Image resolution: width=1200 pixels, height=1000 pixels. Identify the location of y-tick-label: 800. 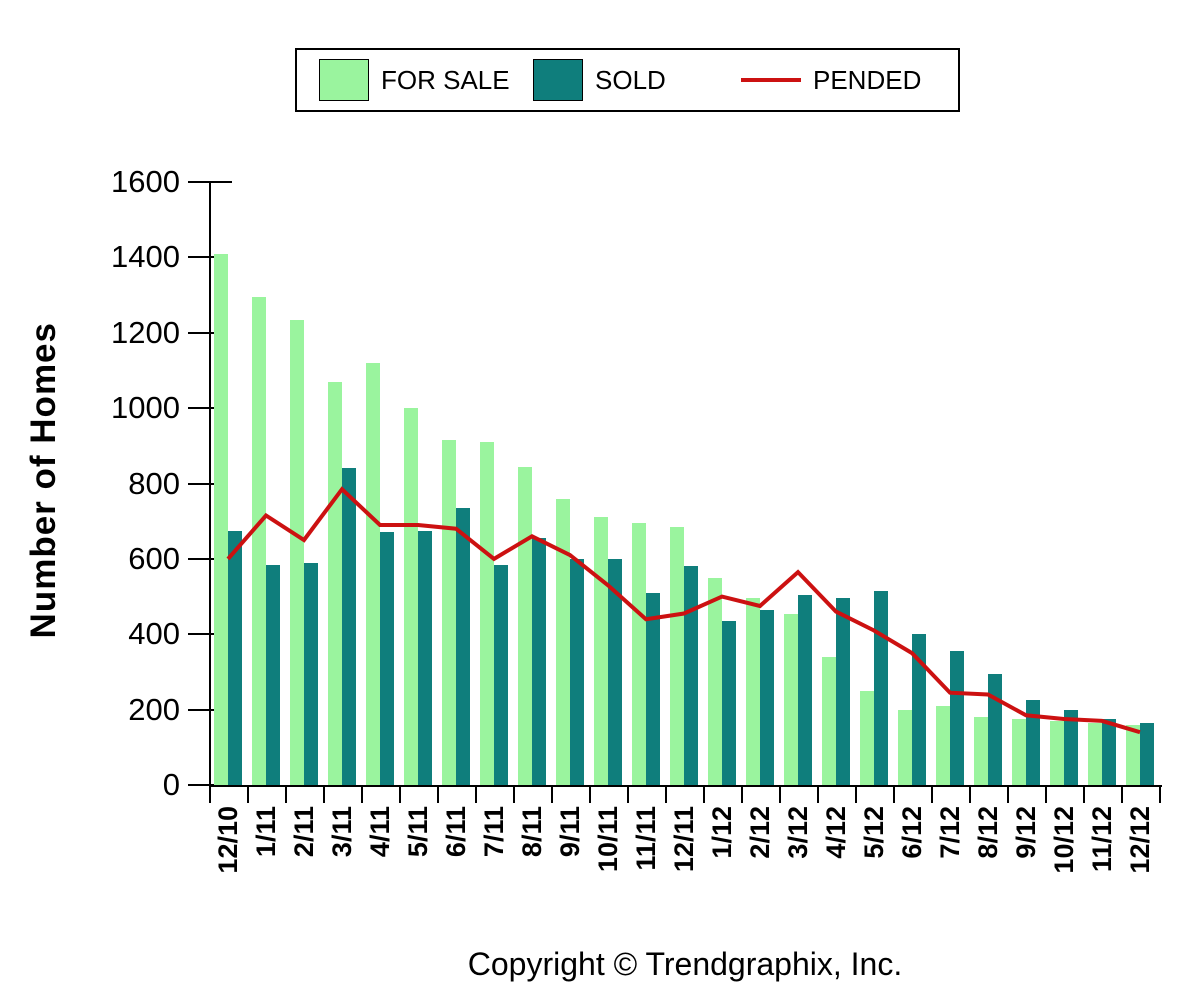
(154, 483).